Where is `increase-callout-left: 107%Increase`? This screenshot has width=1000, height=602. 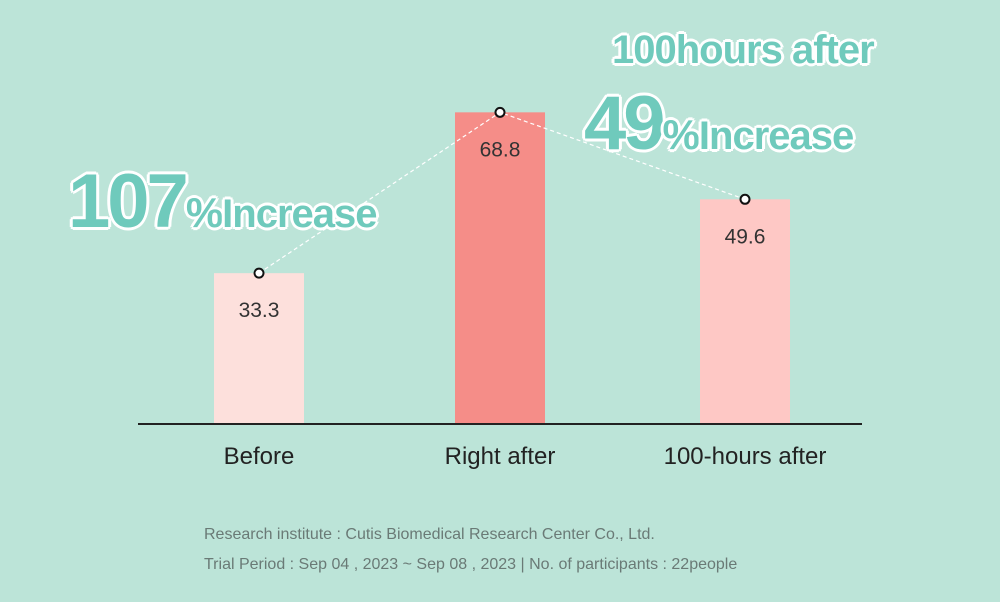 increase-callout-left: 107%Increase is located at coordinates (223, 201).